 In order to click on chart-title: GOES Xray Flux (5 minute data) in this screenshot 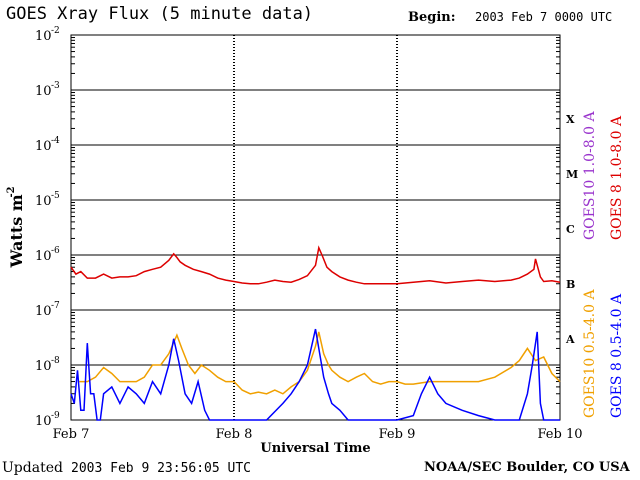, I will do `click(160, 14)`.